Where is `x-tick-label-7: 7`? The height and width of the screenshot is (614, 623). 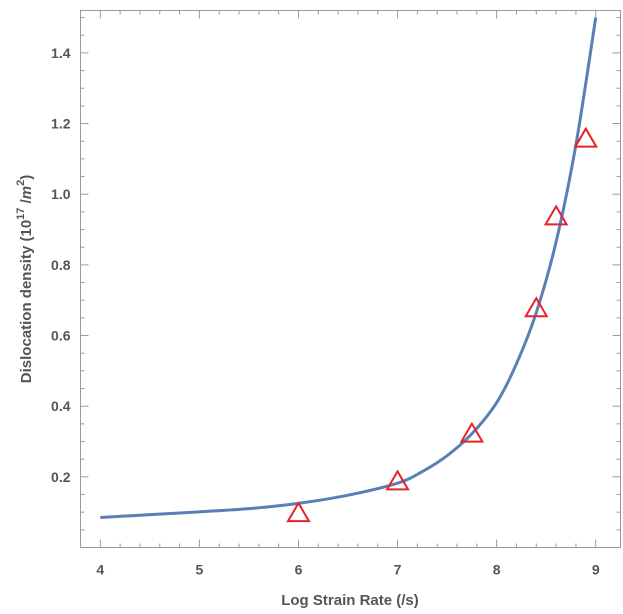
x-tick-label-7: 7 is located at coordinates (398, 570).